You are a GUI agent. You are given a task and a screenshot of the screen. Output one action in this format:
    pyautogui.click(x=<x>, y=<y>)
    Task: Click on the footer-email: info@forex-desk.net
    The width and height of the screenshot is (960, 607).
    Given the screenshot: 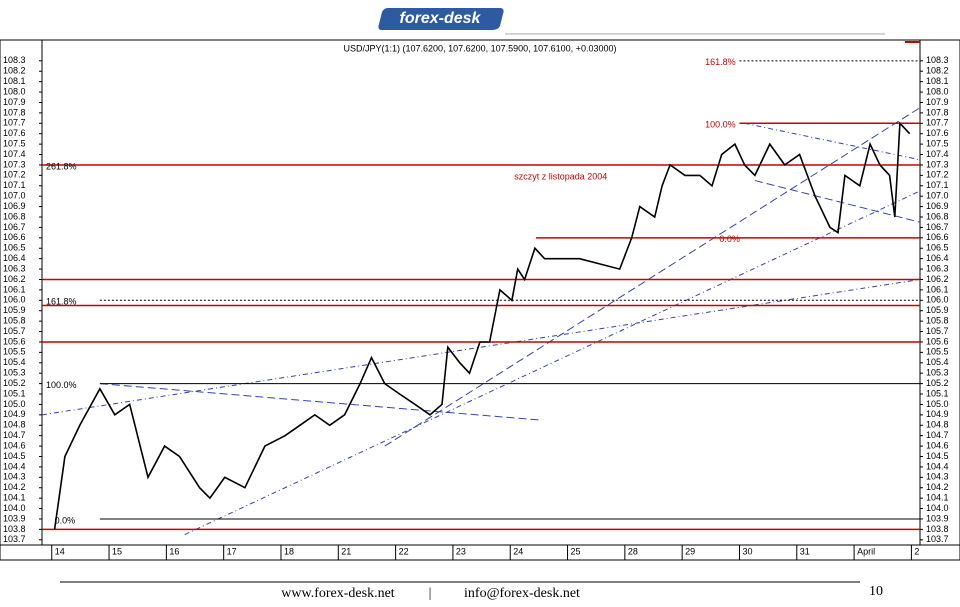 What is the action you would take?
    pyautogui.click(x=522, y=593)
    